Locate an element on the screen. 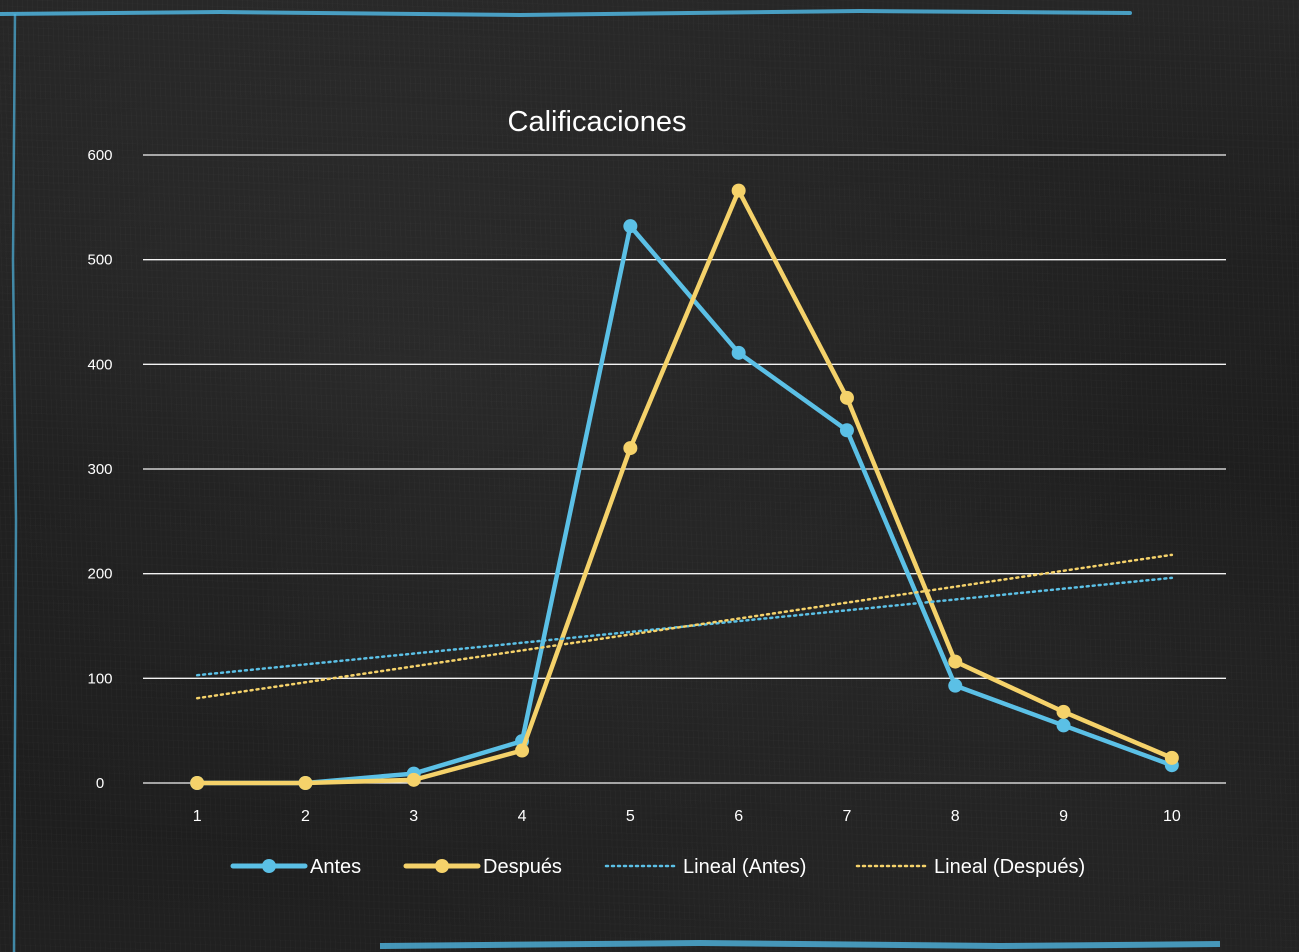 This screenshot has height=952, width=1299. chart-title: Calificaciones is located at coordinates (597, 122).